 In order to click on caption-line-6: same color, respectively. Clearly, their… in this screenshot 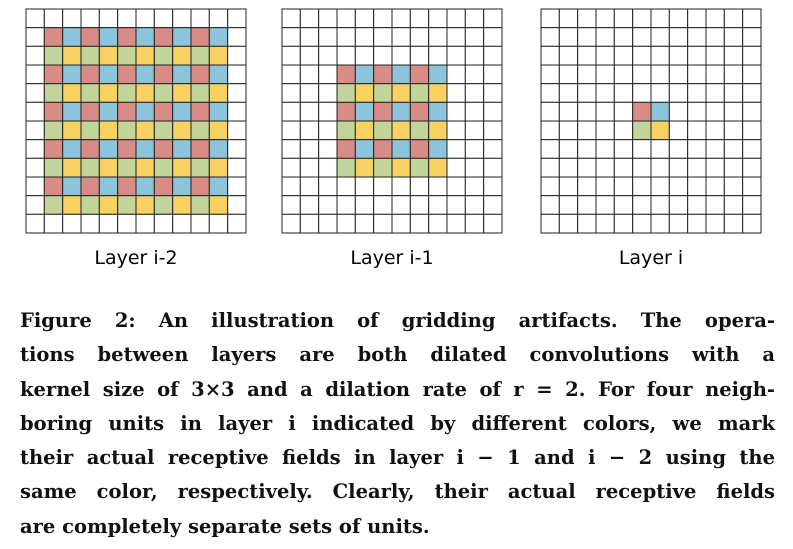, I will do `click(397, 492)`.